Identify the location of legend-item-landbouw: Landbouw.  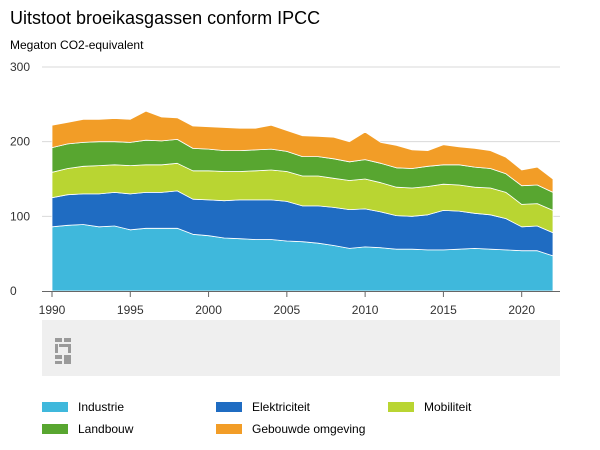
(87, 429).